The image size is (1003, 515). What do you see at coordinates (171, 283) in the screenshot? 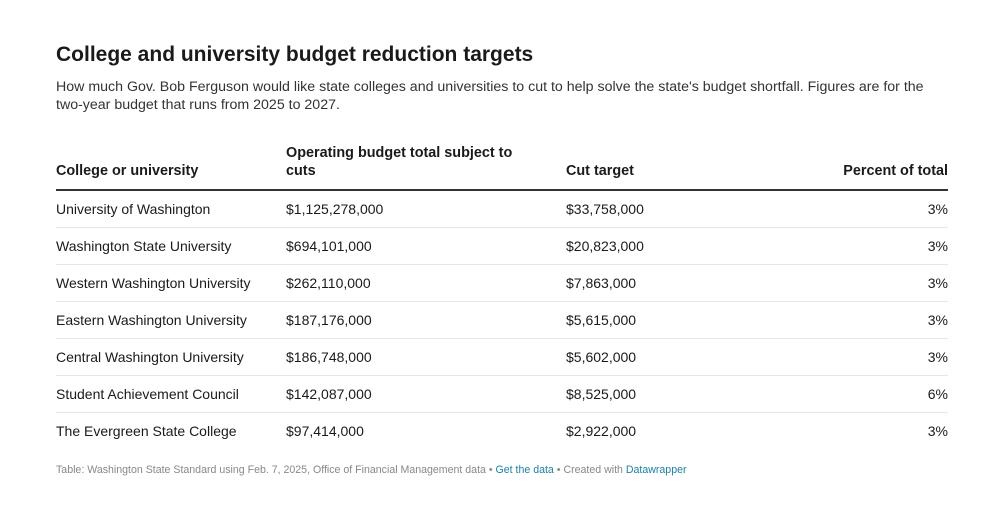
I see `college-name-cell: Western Washington University` at bounding box center [171, 283].